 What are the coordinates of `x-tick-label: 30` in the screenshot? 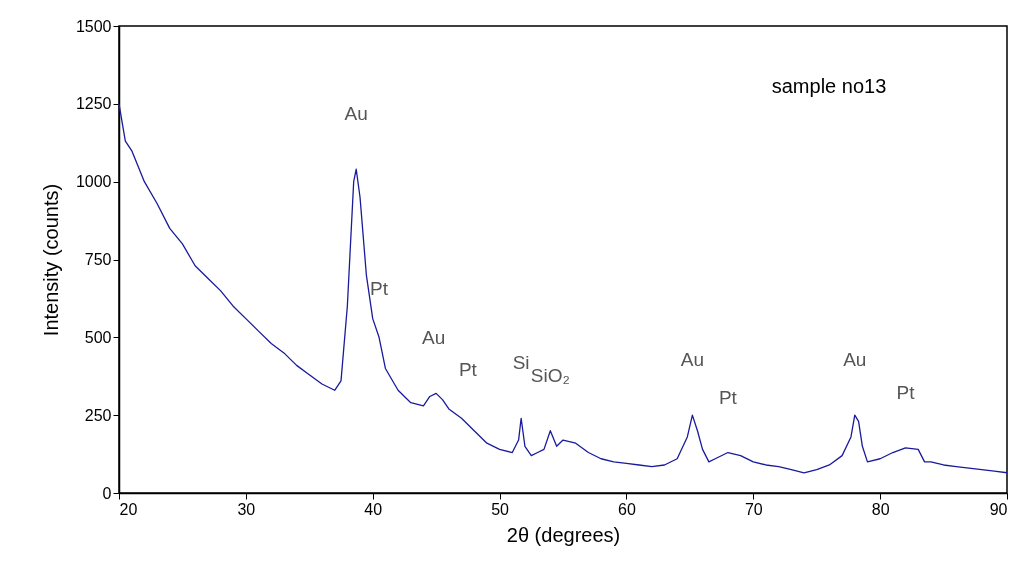 It's located at (246, 509).